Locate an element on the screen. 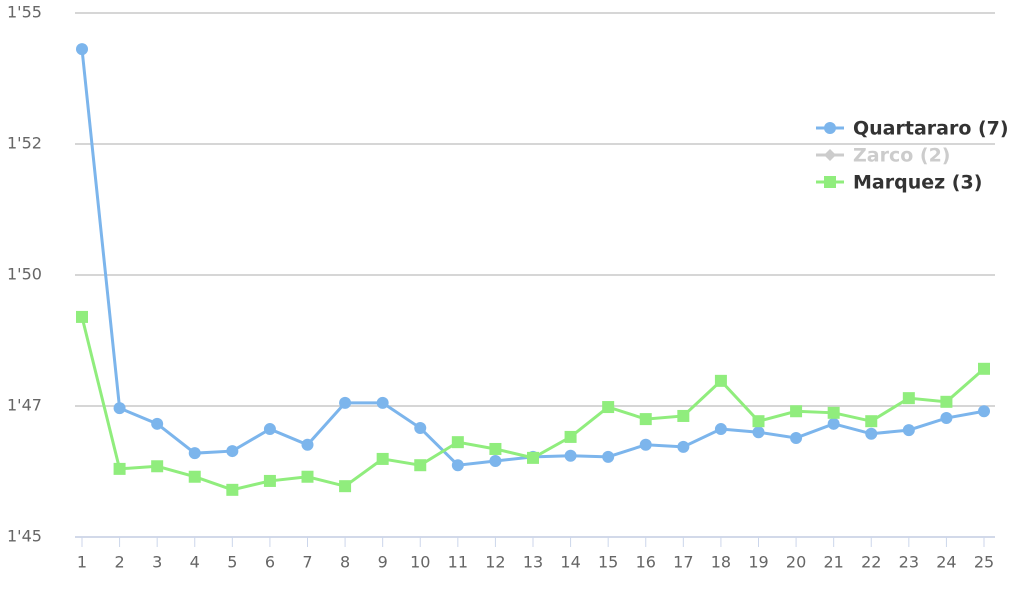  x-tick-label: 19 is located at coordinates (758, 562).